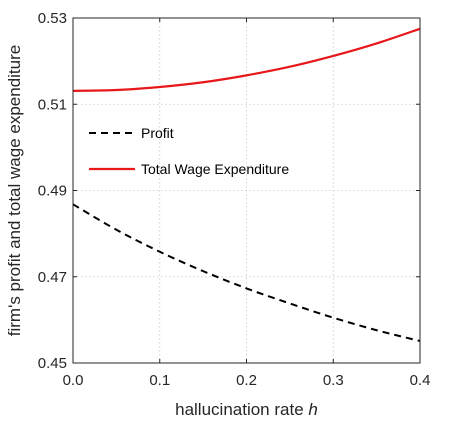 The width and height of the screenshot is (464, 430). What do you see at coordinates (159, 380) in the screenshot?
I see `x-tick-label: 0.1` at bounding box center [159, 380].